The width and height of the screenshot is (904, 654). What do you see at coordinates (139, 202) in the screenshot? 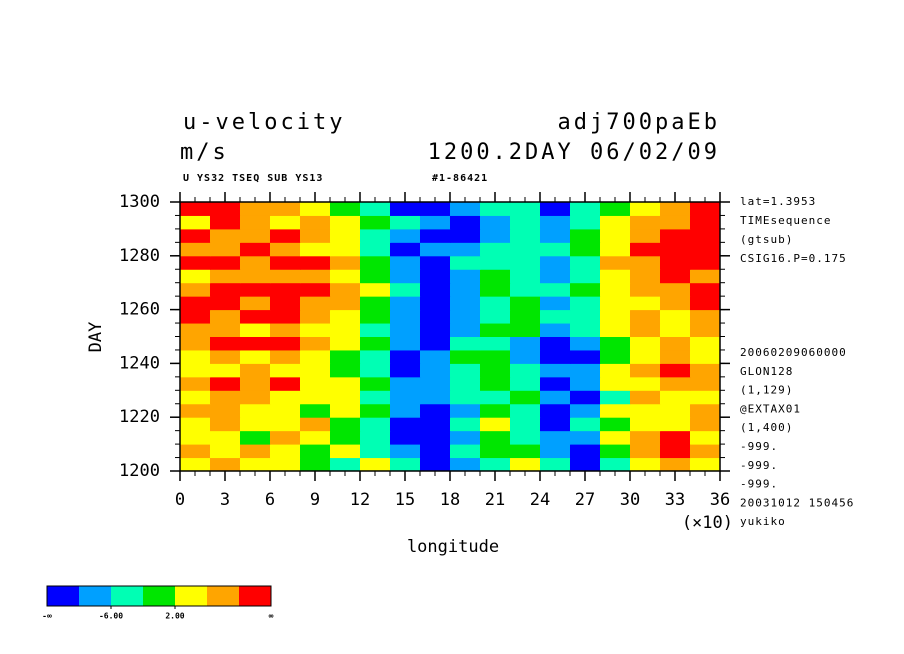
I see `y-tick-label: 1300` at bounding box center [139, 202].